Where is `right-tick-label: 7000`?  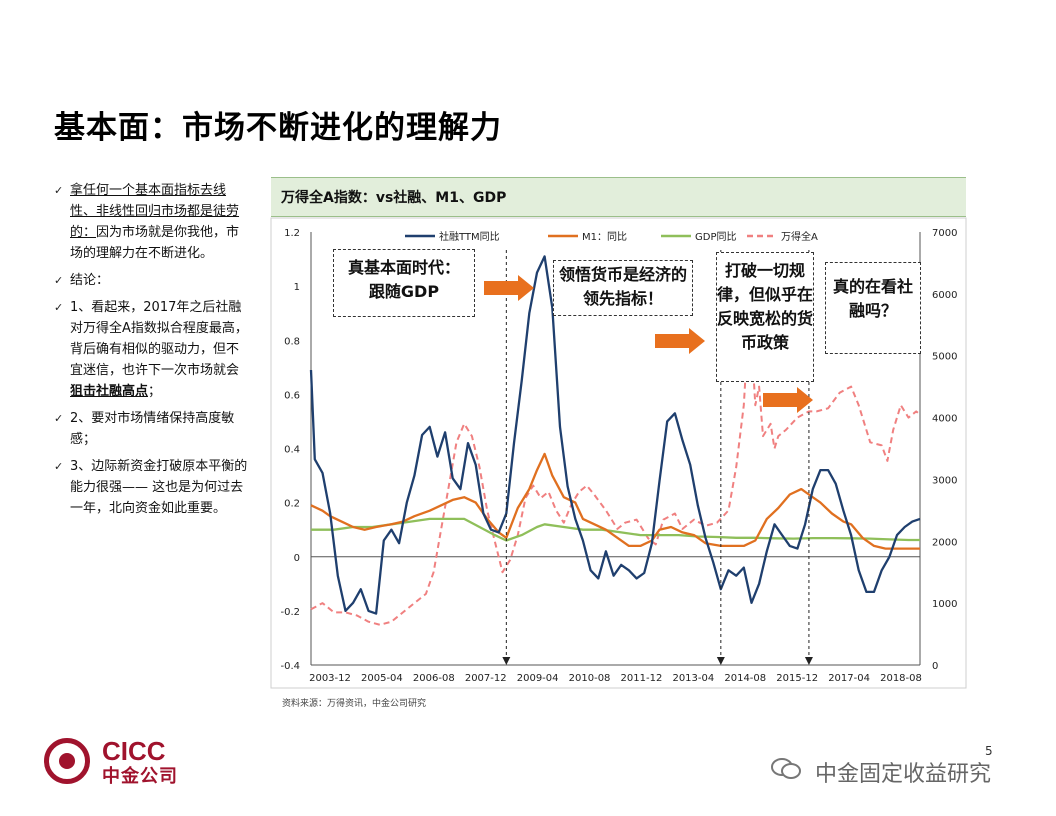 right-tick-label: 7000 is located at coordinates (944, 233).